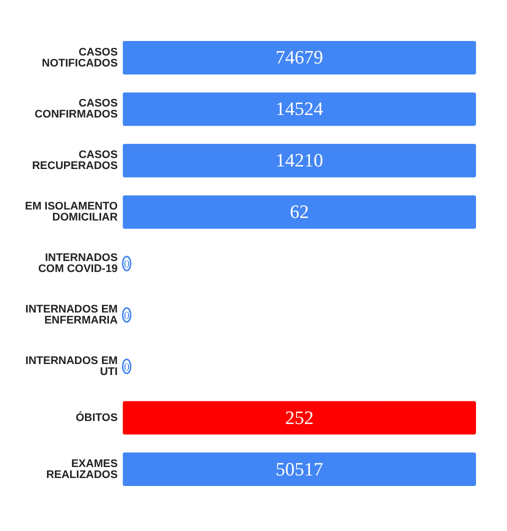 The image size is (507, 531). I want to click on category-label: ÓBITOS, so click(97, 417).